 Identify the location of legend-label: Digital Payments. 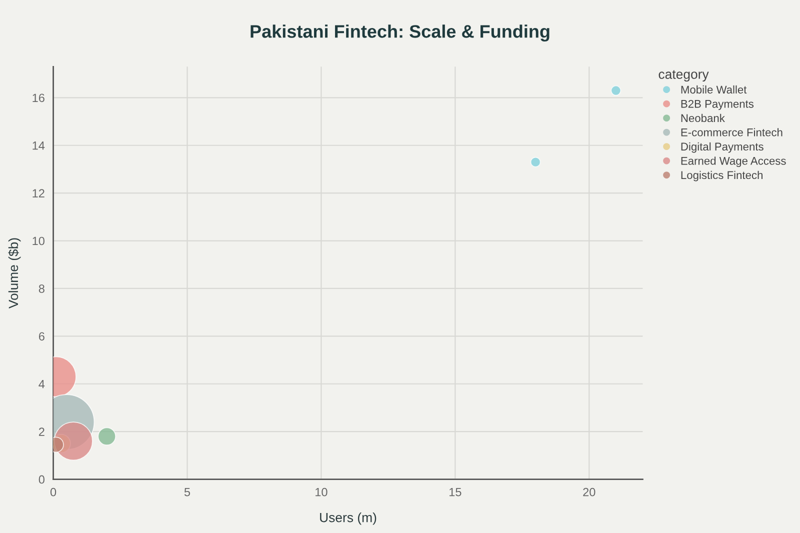
(722, 147).